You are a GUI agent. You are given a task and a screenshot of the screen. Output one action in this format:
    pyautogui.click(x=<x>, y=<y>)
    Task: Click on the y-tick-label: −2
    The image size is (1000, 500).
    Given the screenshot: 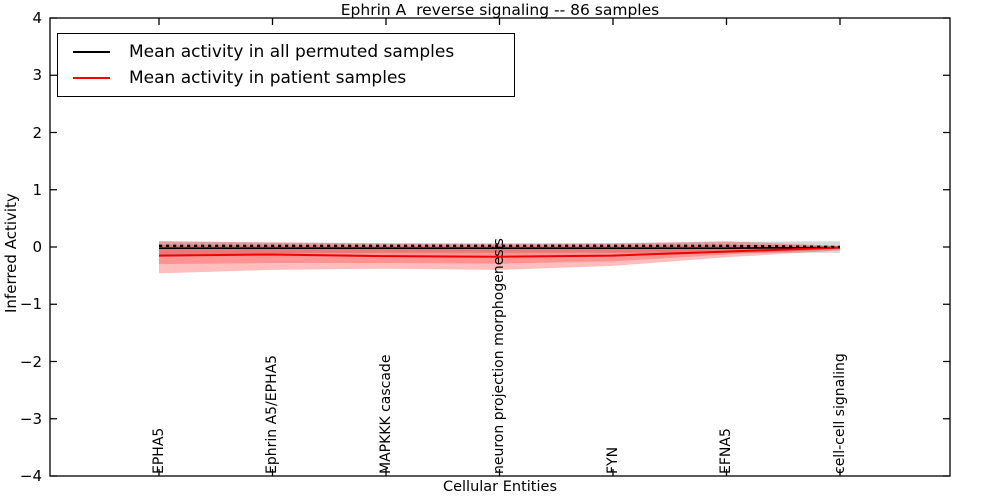 What is the action you would take?
    pyautogui.click(x=30, y=361)
    